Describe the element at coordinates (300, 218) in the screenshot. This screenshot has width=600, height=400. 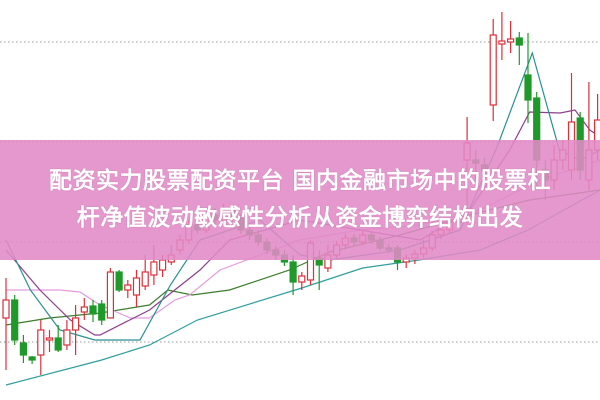
I see `title-line-2: 杆净值波动敏感性分析从资金博弈结构出发` at that location.